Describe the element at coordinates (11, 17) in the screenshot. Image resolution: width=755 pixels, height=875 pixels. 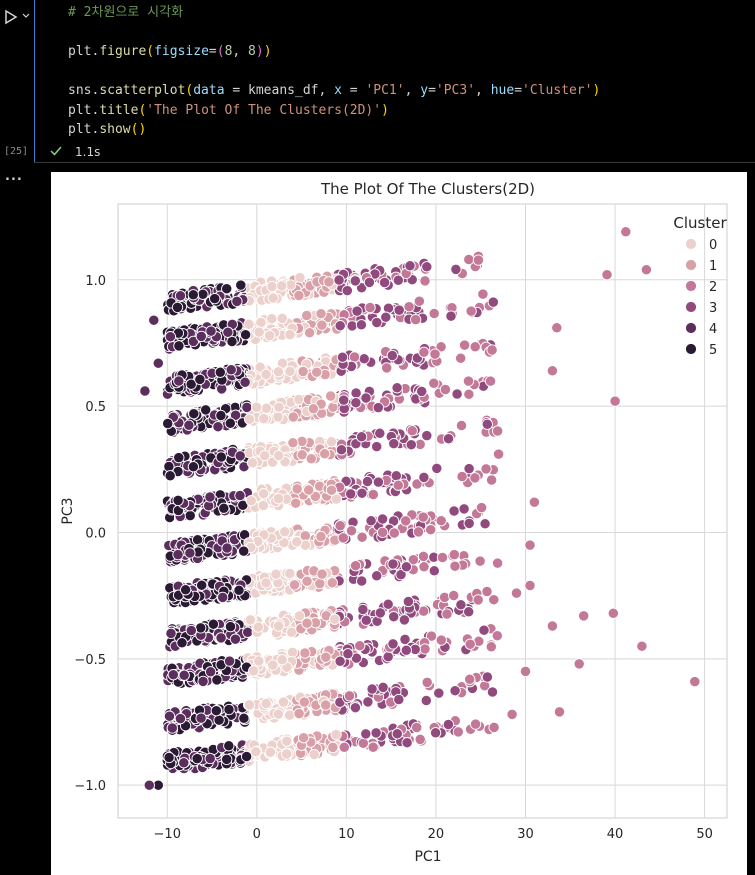
I see `run-cell-icon` at that location.